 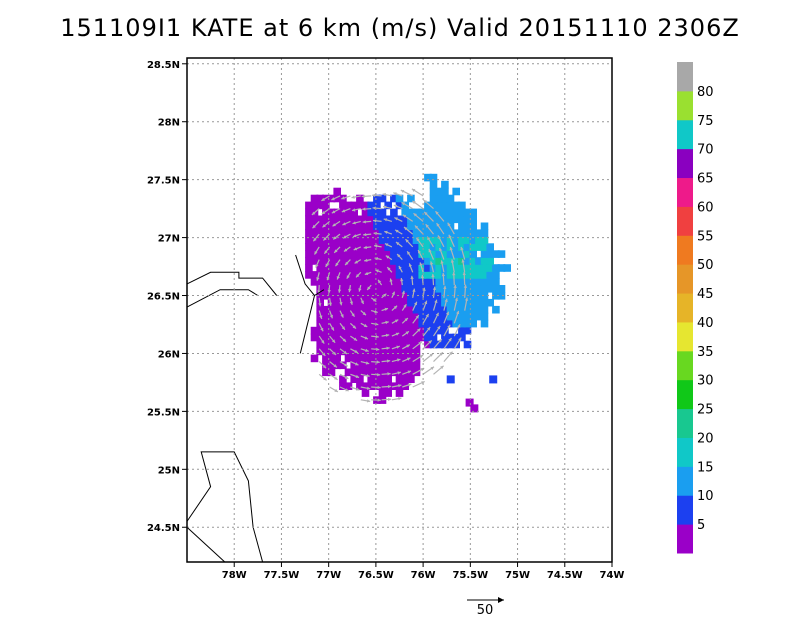 What do you see at coordinates (255, 408) in the screenshot?
I see `coastlines` at bounding box center [255, 408].